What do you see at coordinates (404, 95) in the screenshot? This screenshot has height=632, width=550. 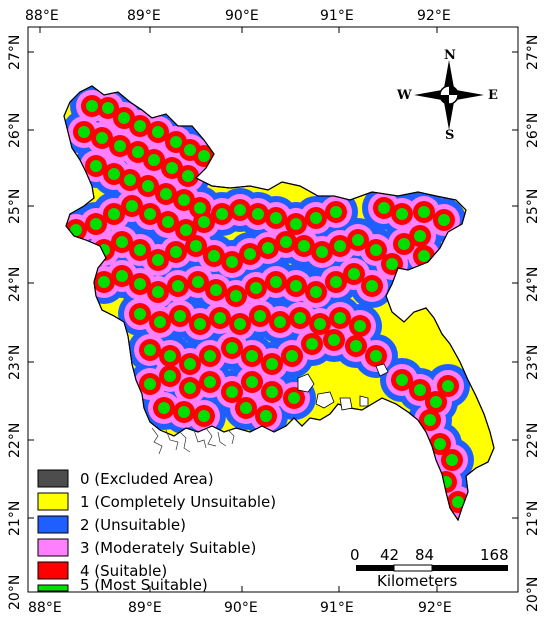 I see `compass-west-label: W` at bounding box center [404, 95].